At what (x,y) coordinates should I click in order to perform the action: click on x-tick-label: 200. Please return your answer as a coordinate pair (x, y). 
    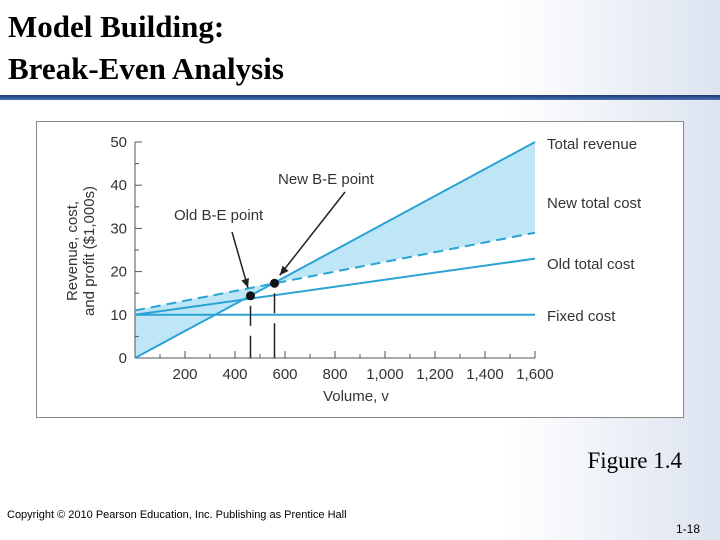
    Looking at the image, I should click on (184, 374).